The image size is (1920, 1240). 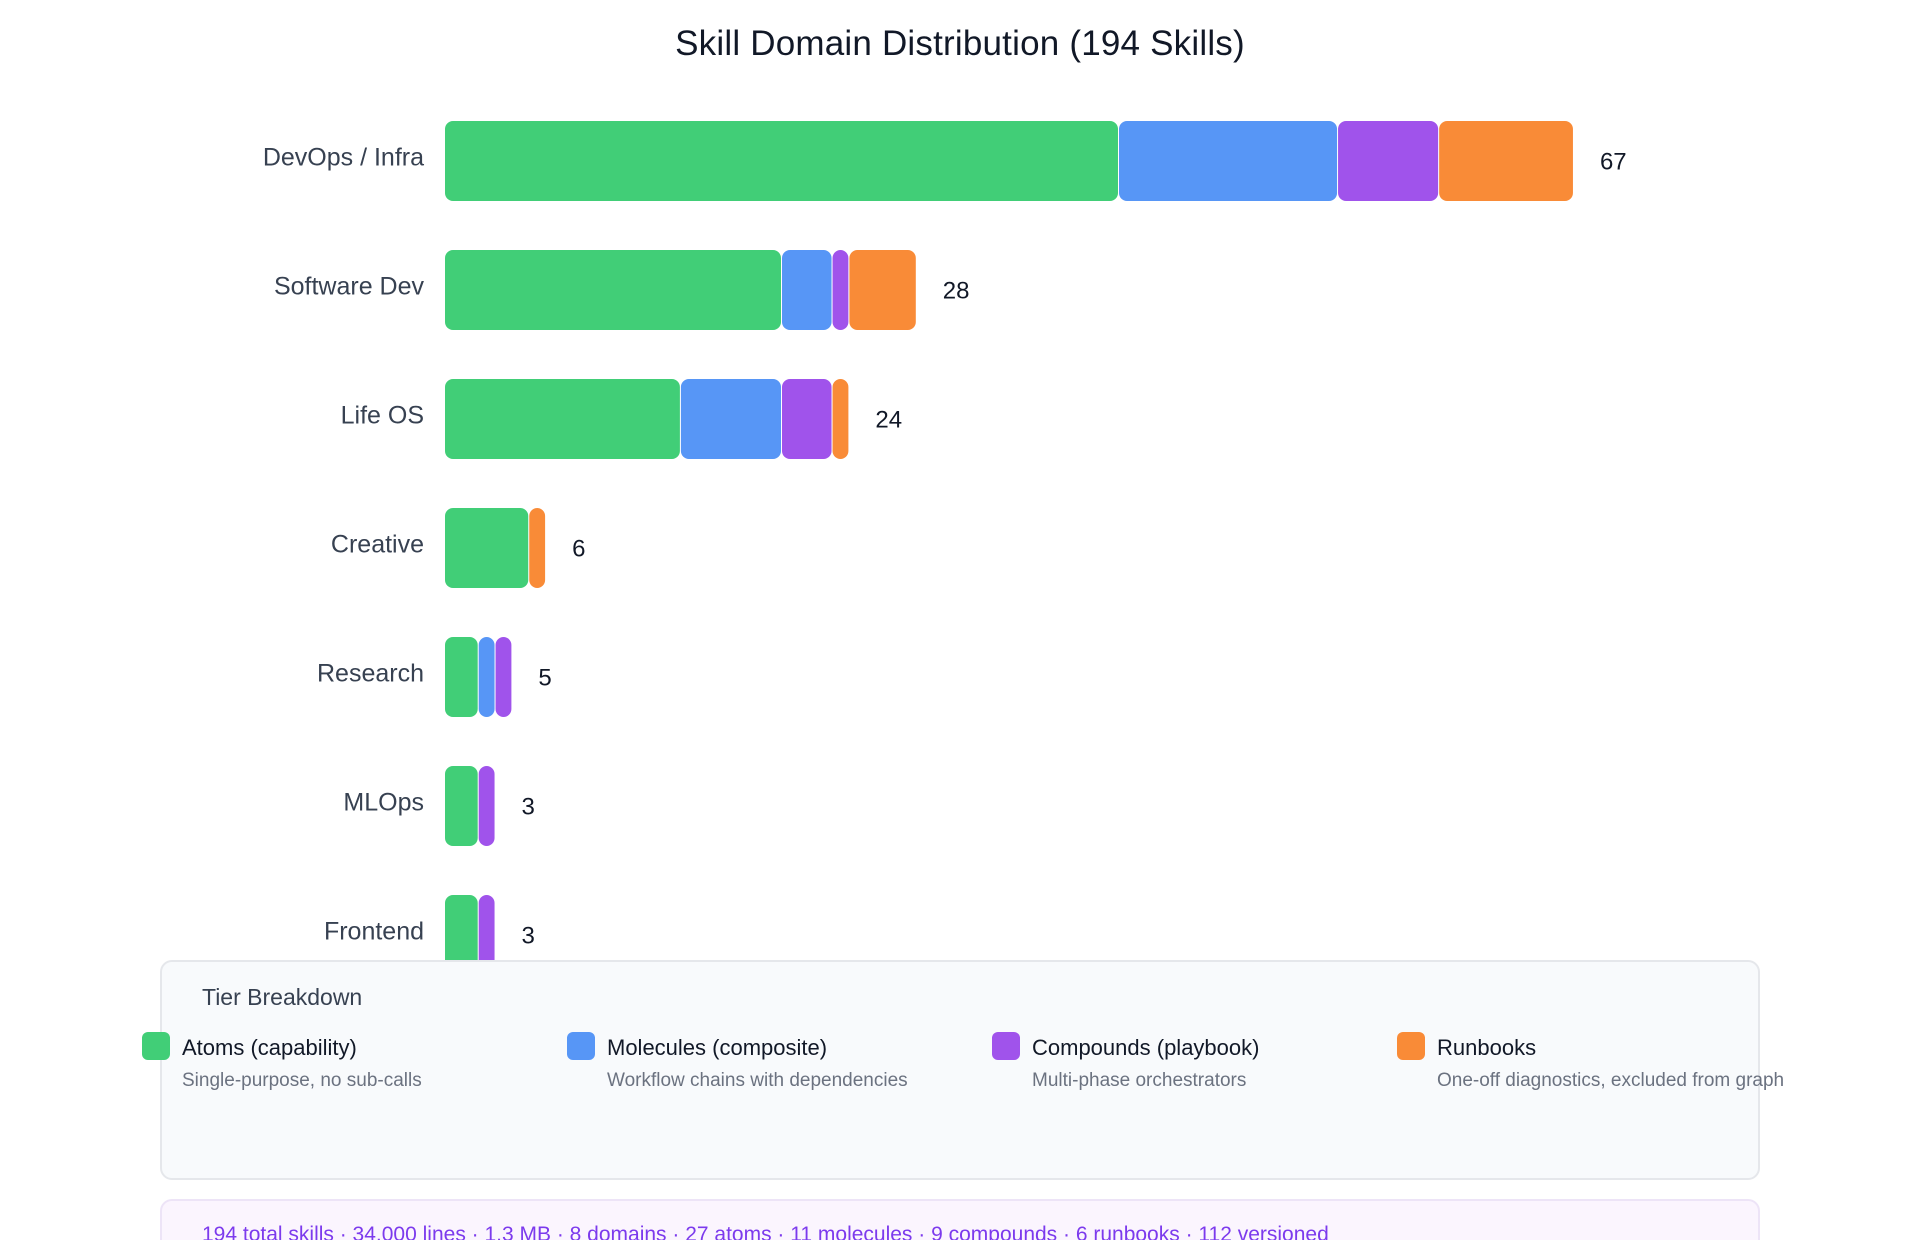 I want to click on category-label: Frontend, so click(x=374, y=932).